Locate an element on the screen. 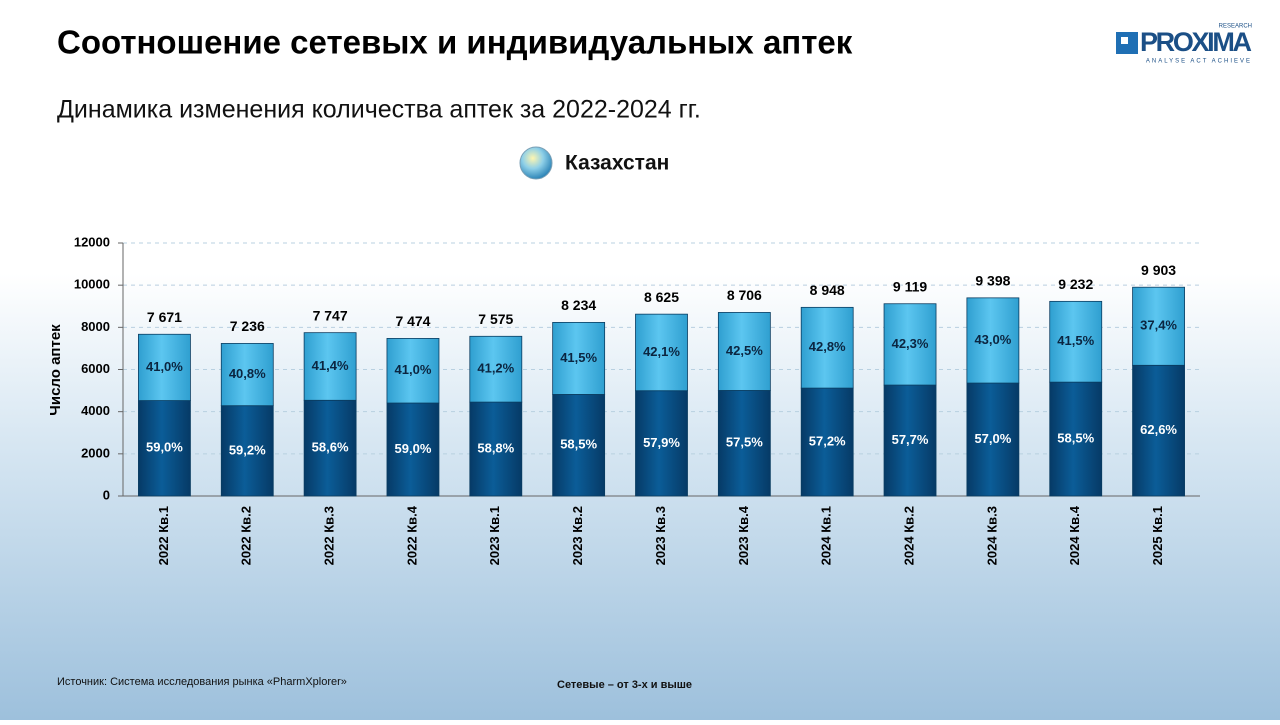  data-label: 62,6% is located at coordinates (1158, 429).